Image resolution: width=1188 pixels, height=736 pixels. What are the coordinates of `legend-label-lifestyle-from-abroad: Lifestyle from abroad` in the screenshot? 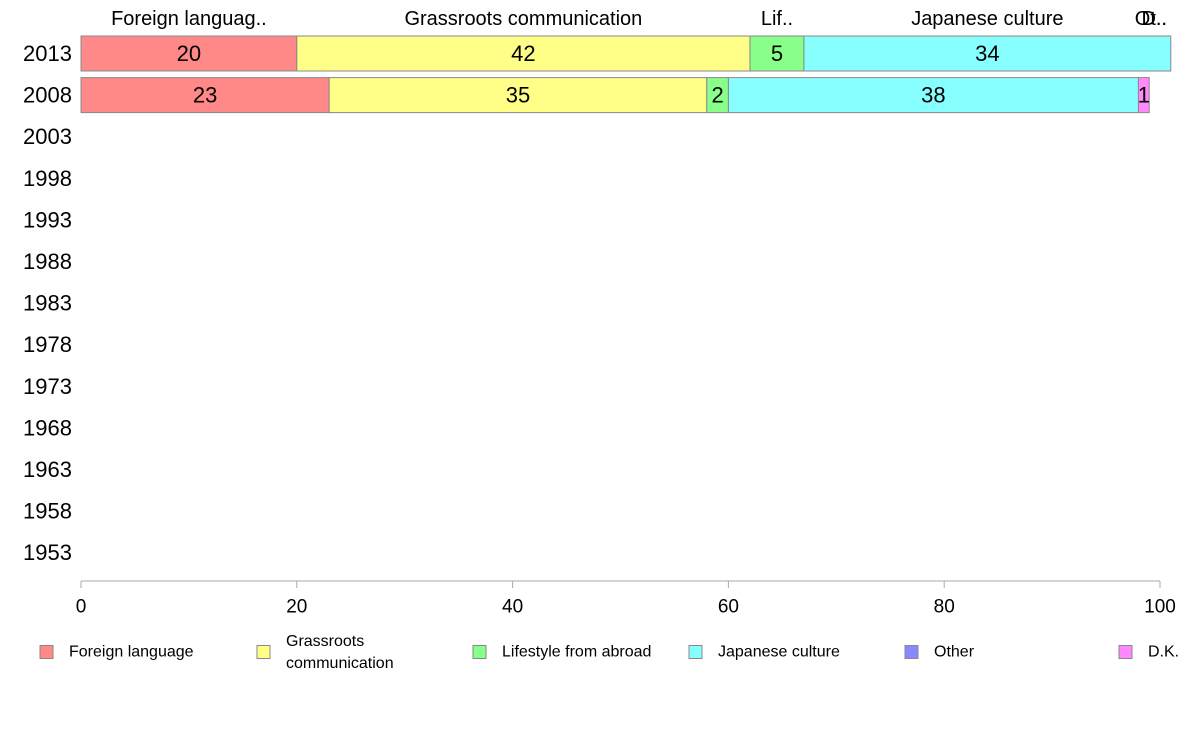 It's located at (576, 652).